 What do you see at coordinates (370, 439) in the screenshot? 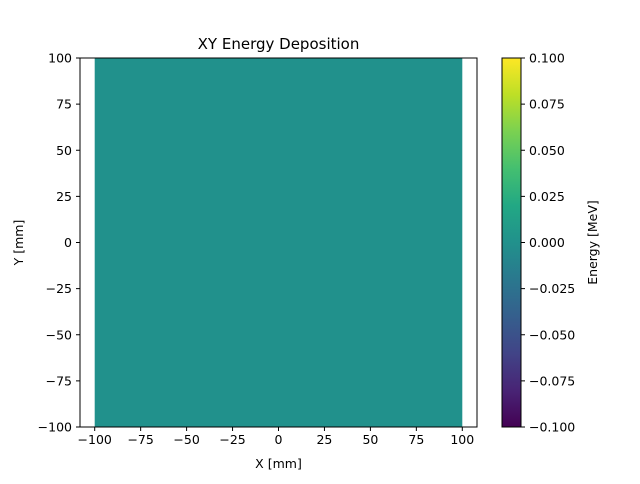
I see `x-tick-label: 50` at bounding box center [370, 439].